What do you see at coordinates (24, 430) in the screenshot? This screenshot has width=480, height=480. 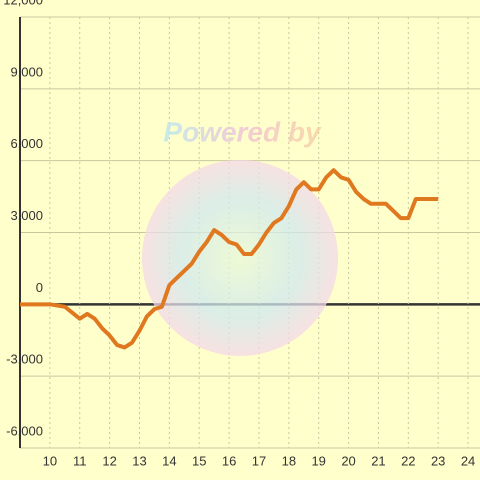 I see `y-tick-label: -6,000` at bounding box center [24, 430].